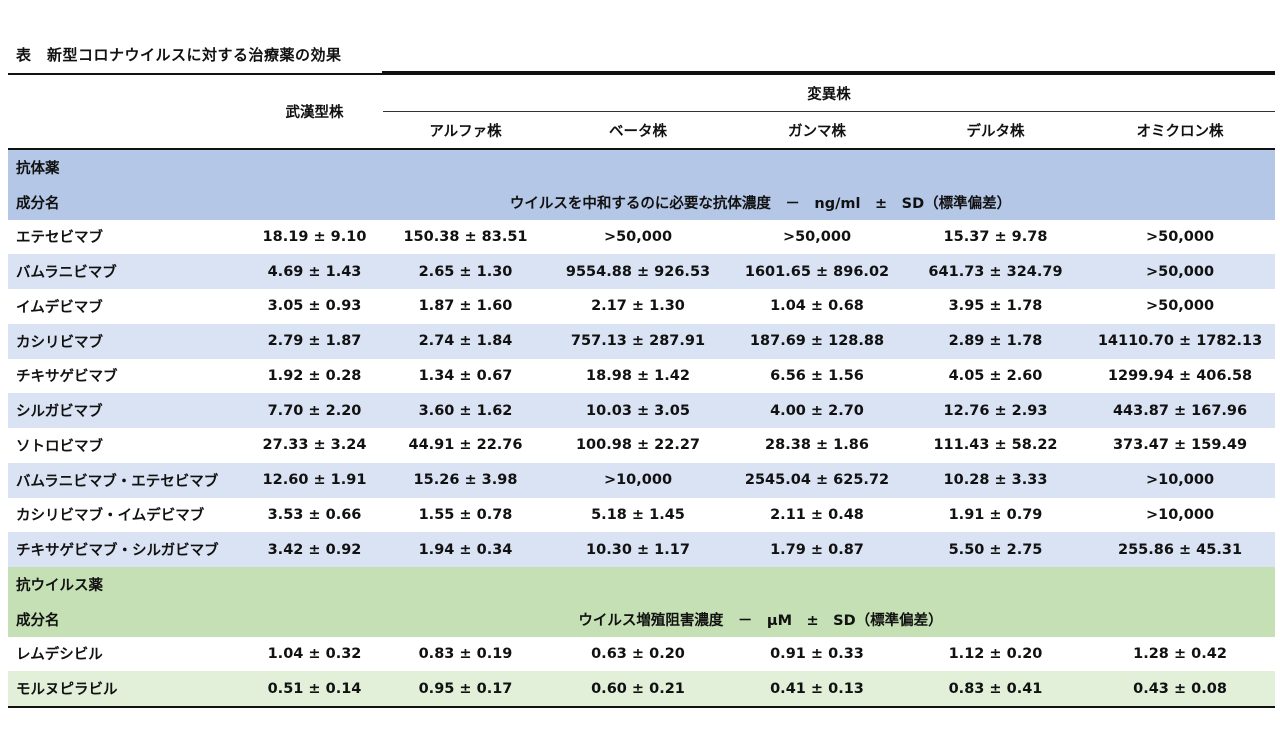  What do you see at coordinates (127, 306) in the screenshot?
I see `drug-name: イムデビマブ` at bounding box center [127, 306].